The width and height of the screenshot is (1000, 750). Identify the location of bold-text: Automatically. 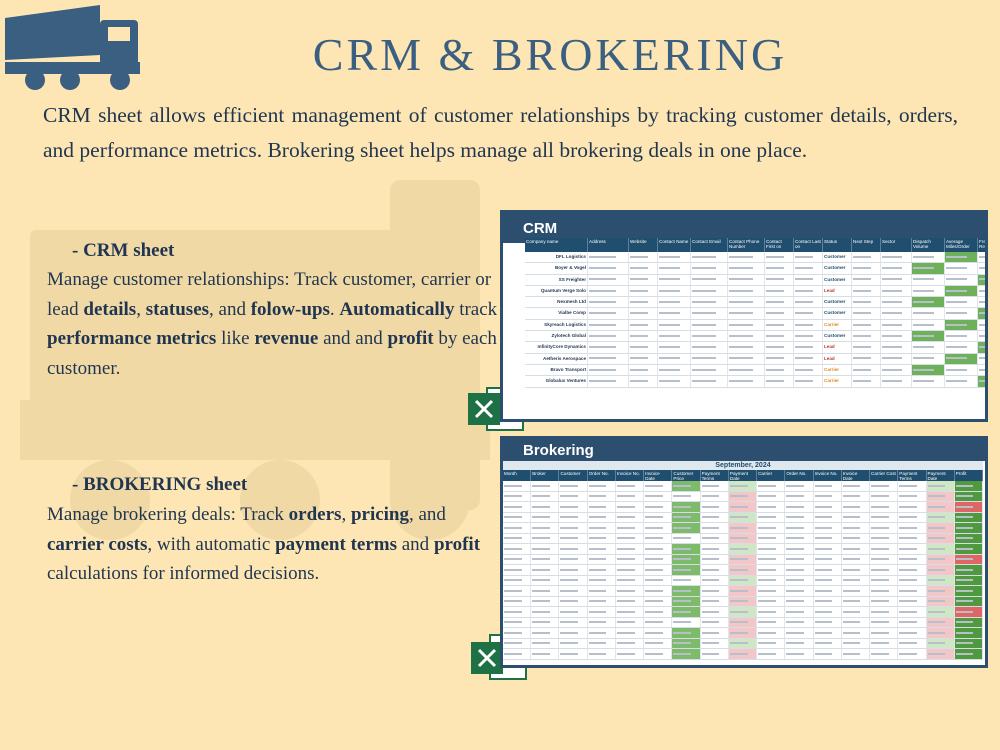
(397, 309).